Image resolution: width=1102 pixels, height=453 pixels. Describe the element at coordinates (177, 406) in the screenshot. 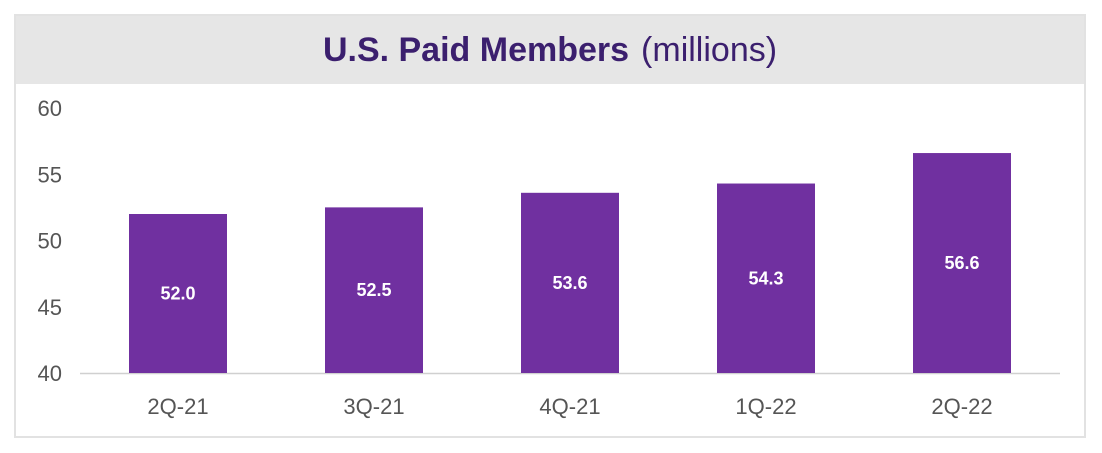

I see `x-tick-label: 2Q-21` at that location.